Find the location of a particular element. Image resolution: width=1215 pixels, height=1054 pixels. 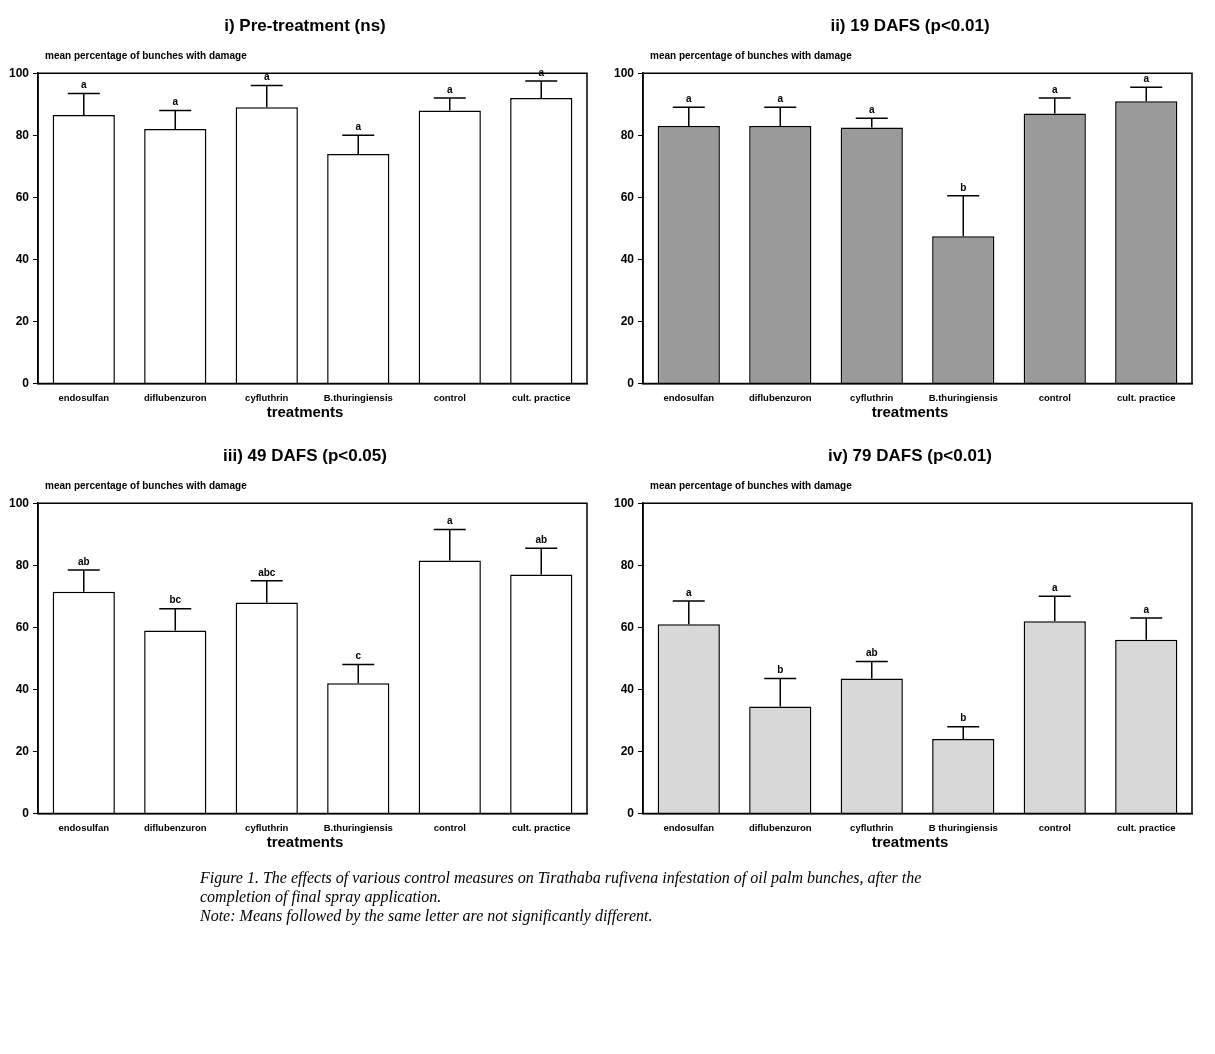

annotation: abc is located at coordinates (267, 572).